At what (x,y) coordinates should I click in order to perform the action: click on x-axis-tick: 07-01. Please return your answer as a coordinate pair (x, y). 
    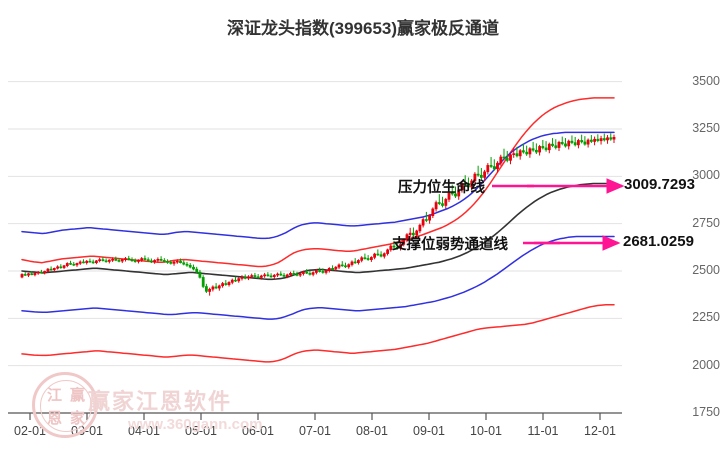
    Looking at the image, I should click on (315, 431).